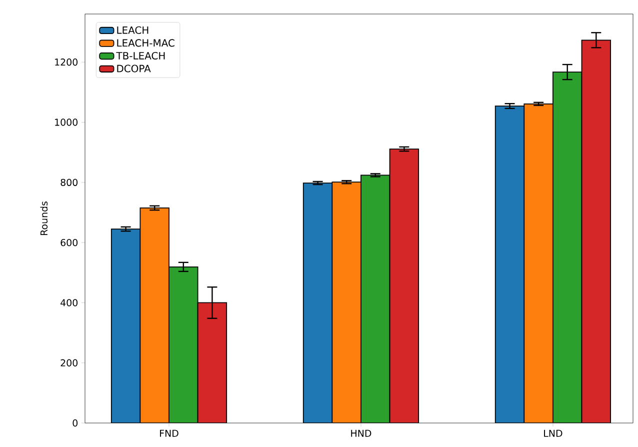  Describe the element at coordinates (69, 182) in the screenshot. I see `y-tick-label: 800` at that location.